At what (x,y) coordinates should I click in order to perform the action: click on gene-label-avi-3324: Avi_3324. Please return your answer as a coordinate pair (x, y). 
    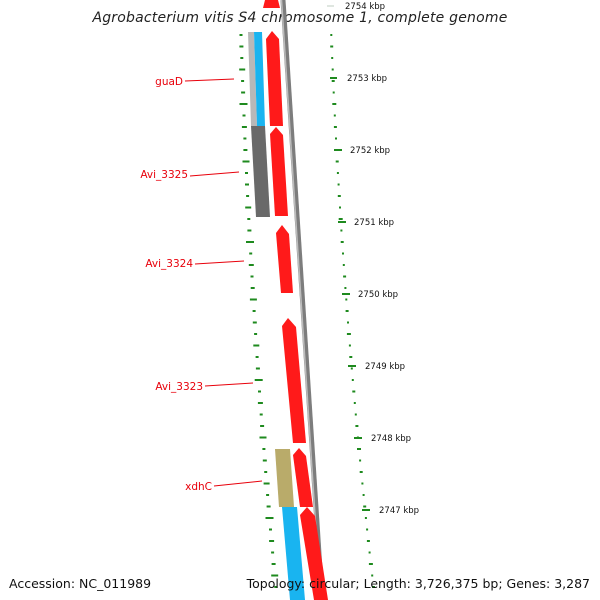
    Looking at the image, I should click on (169, 264).